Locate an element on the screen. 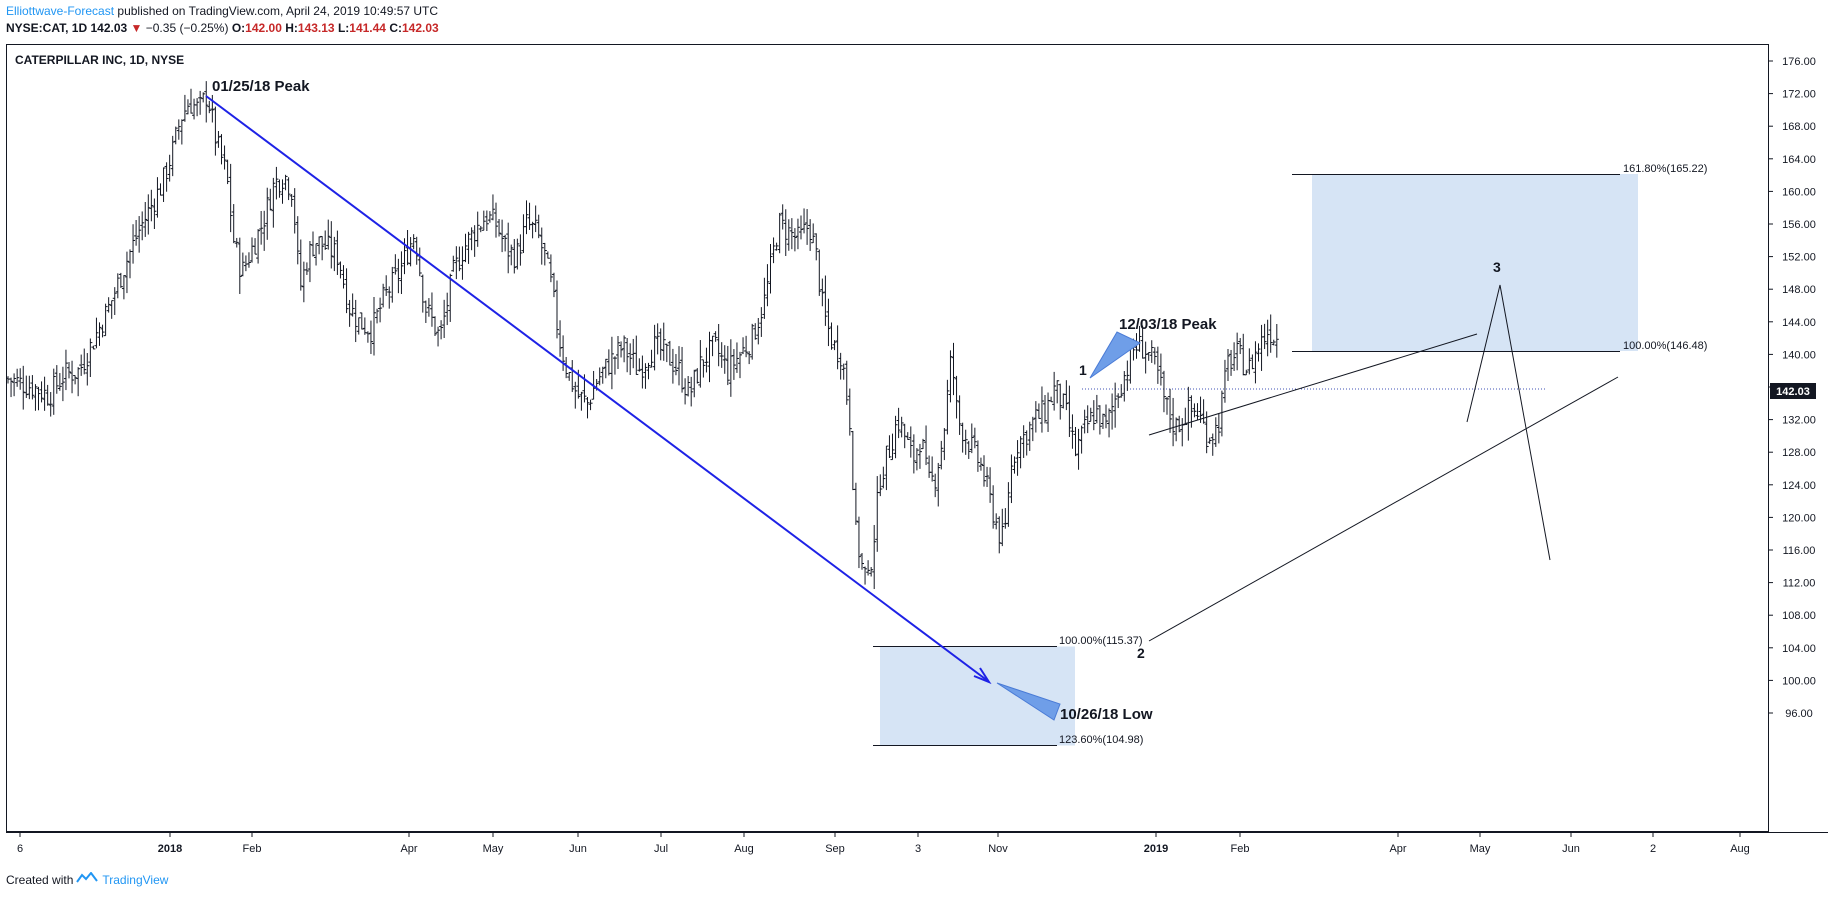 The image size is (1828, 898). peak-triangle-marker is located at coordinates (1115, 355).